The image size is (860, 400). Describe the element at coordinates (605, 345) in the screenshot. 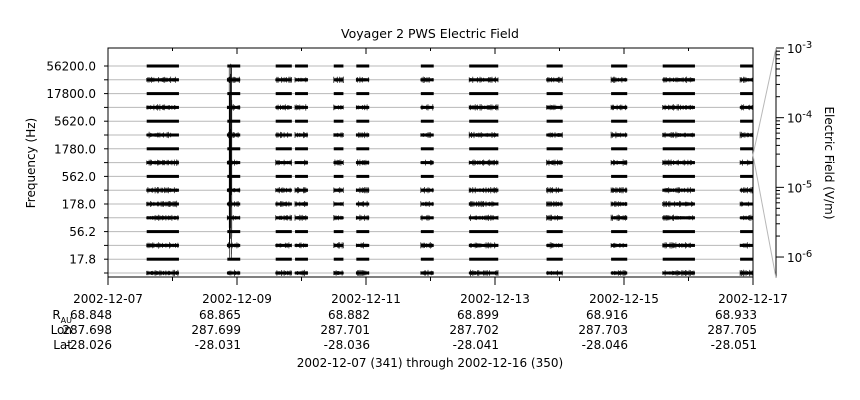

I see `ephemeris-lat-value: -28.046` at that location.